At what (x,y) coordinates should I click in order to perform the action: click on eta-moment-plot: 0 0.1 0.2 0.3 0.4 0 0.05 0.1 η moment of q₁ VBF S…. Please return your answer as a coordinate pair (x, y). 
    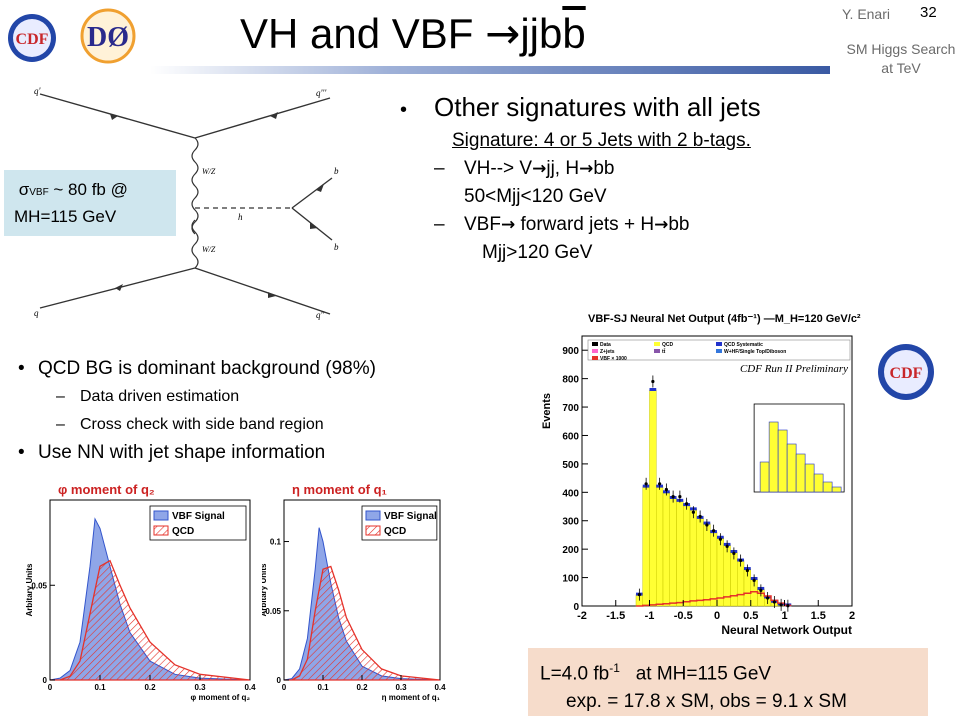
    Looking at the image, I should click on (354, 592).